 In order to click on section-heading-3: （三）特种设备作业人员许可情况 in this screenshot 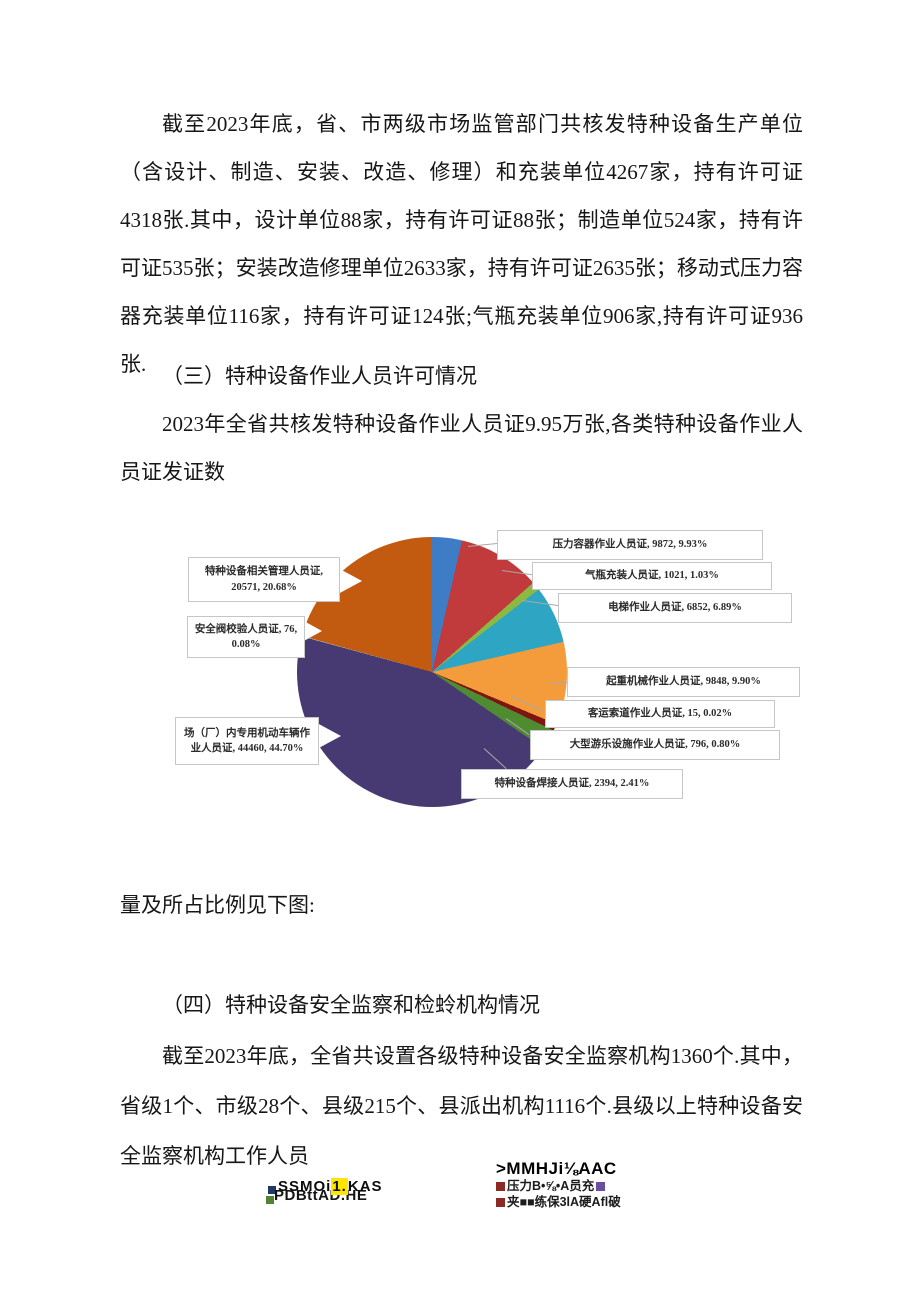, I will do `click(319, 376)`.